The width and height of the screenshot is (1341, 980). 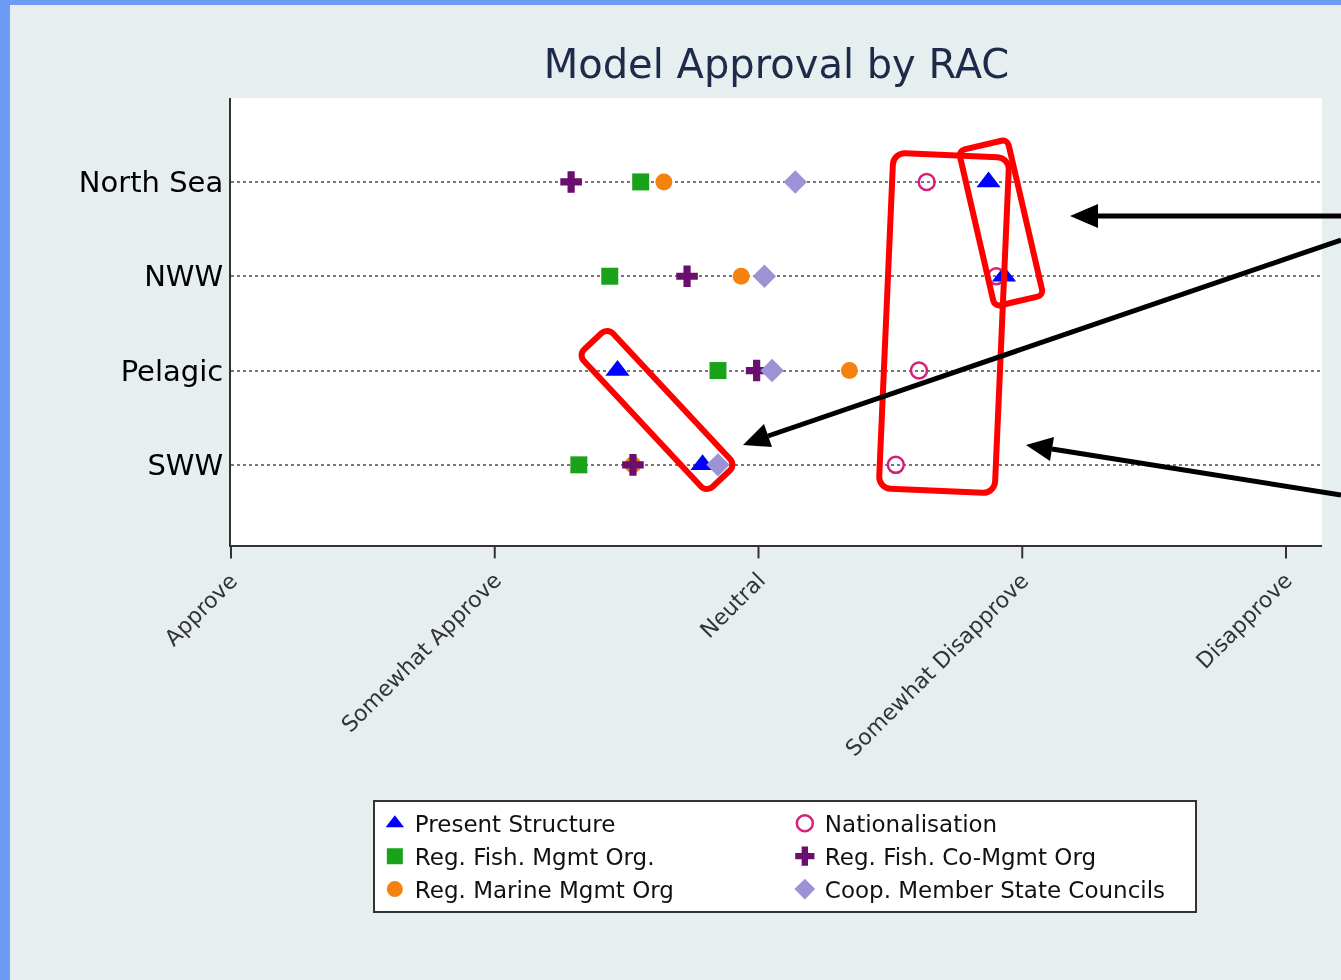 What do you see at coordinates (184, 276) in the screenshot?
I see `y-tick-label: NWW` at bounding box center [184, 276].